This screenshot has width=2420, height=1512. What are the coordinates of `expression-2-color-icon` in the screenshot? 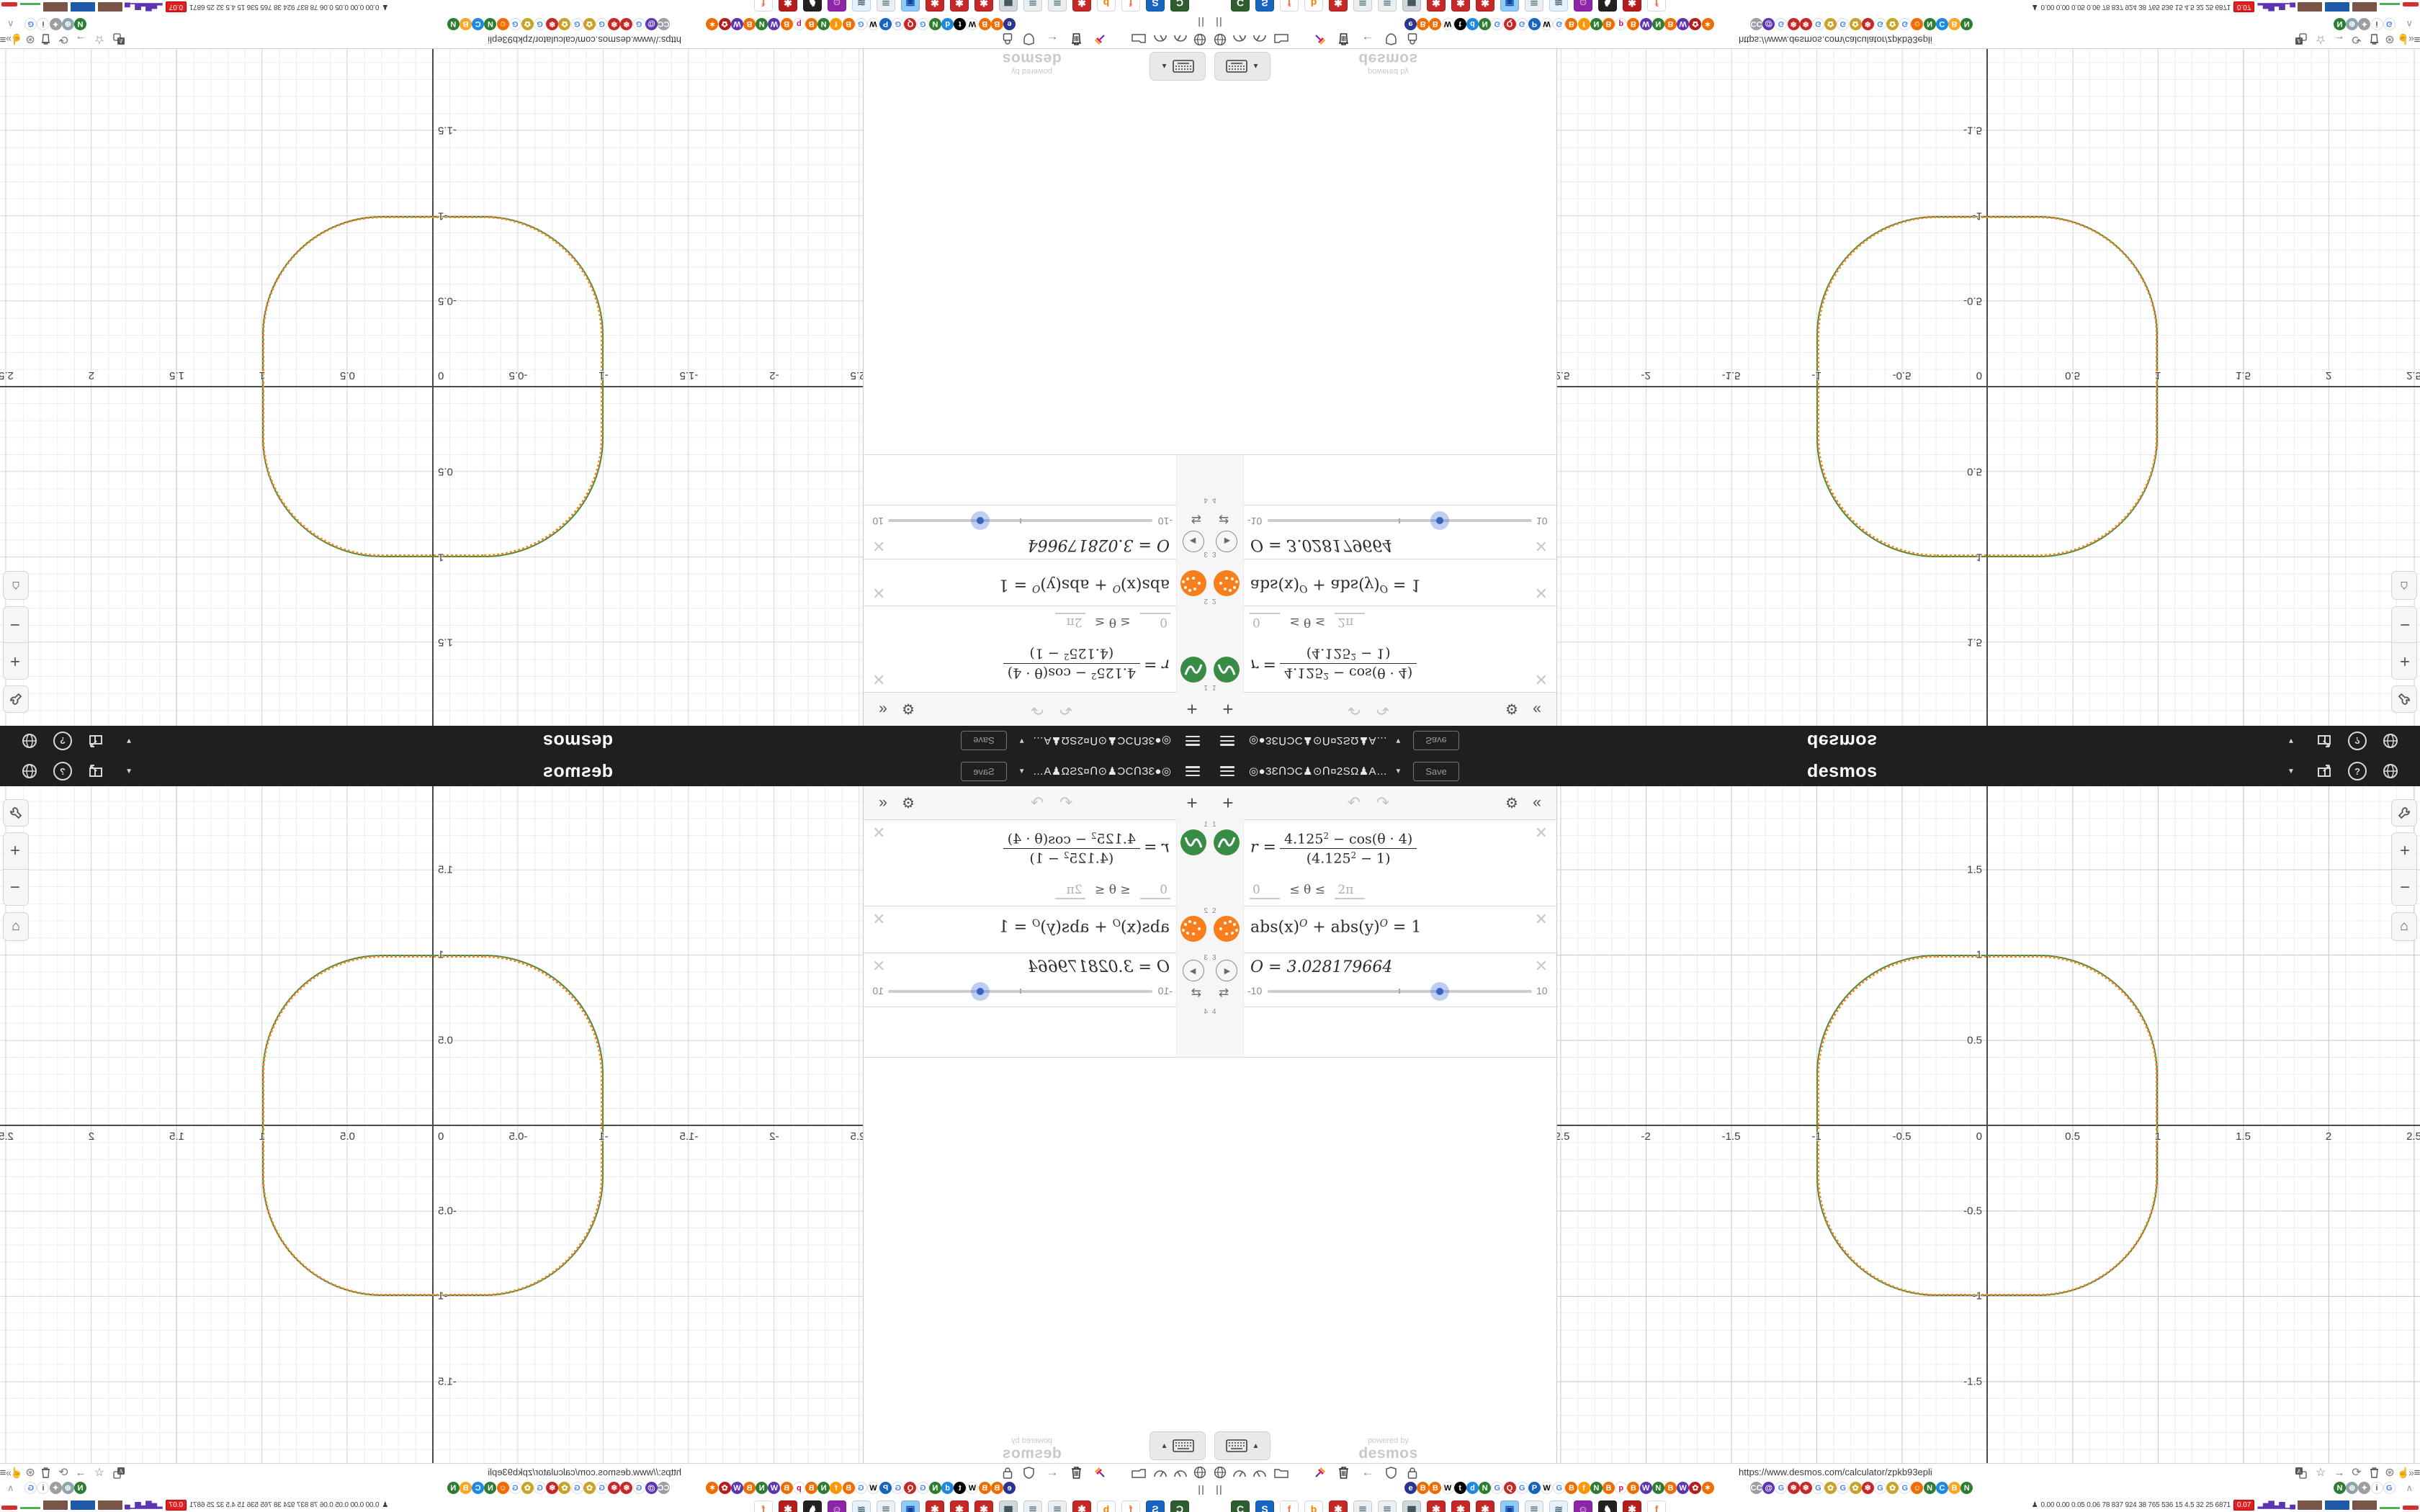 It's located at (1227, 583).